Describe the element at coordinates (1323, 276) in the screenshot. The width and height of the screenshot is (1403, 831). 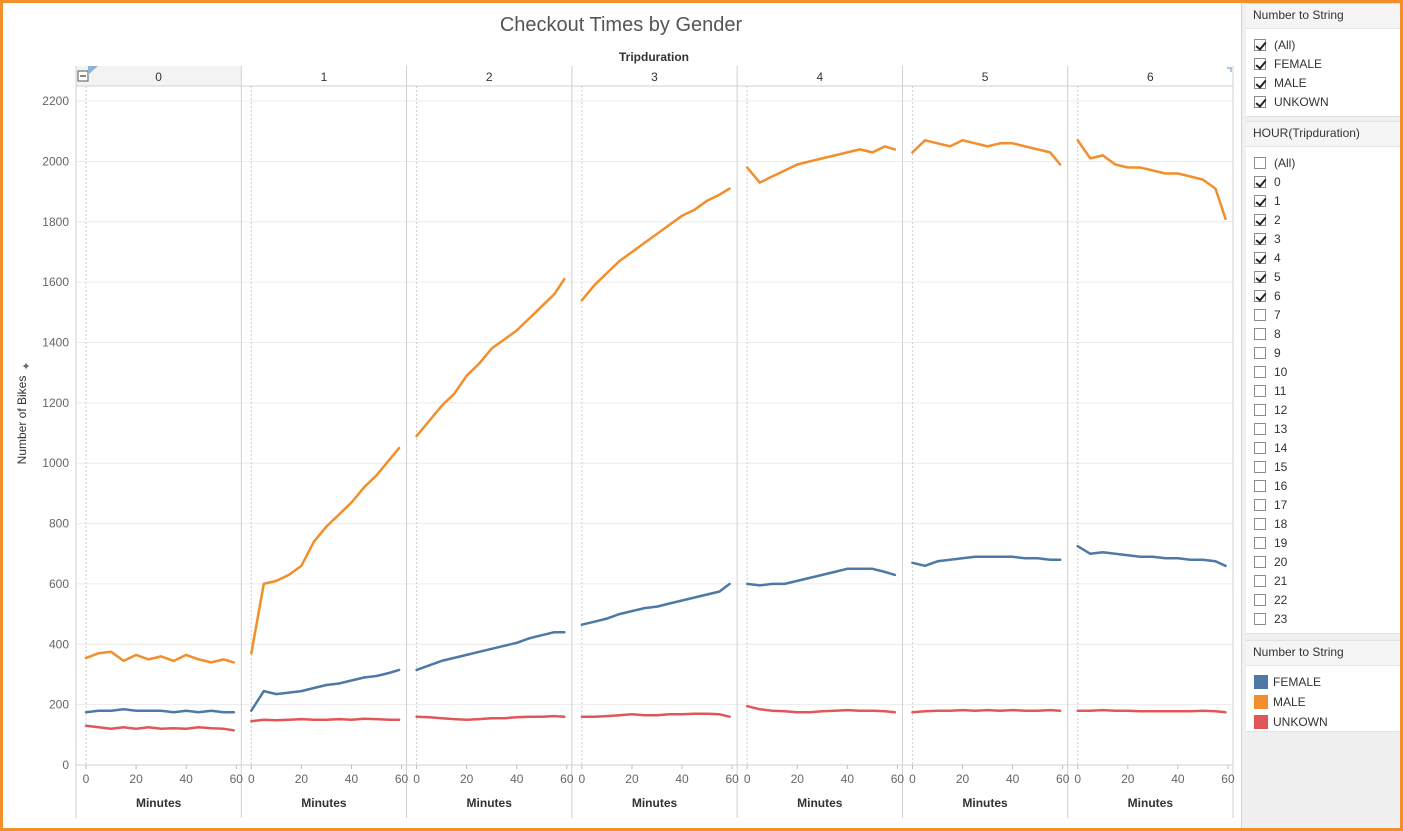
I see `hour-option-5: 5` at that location.